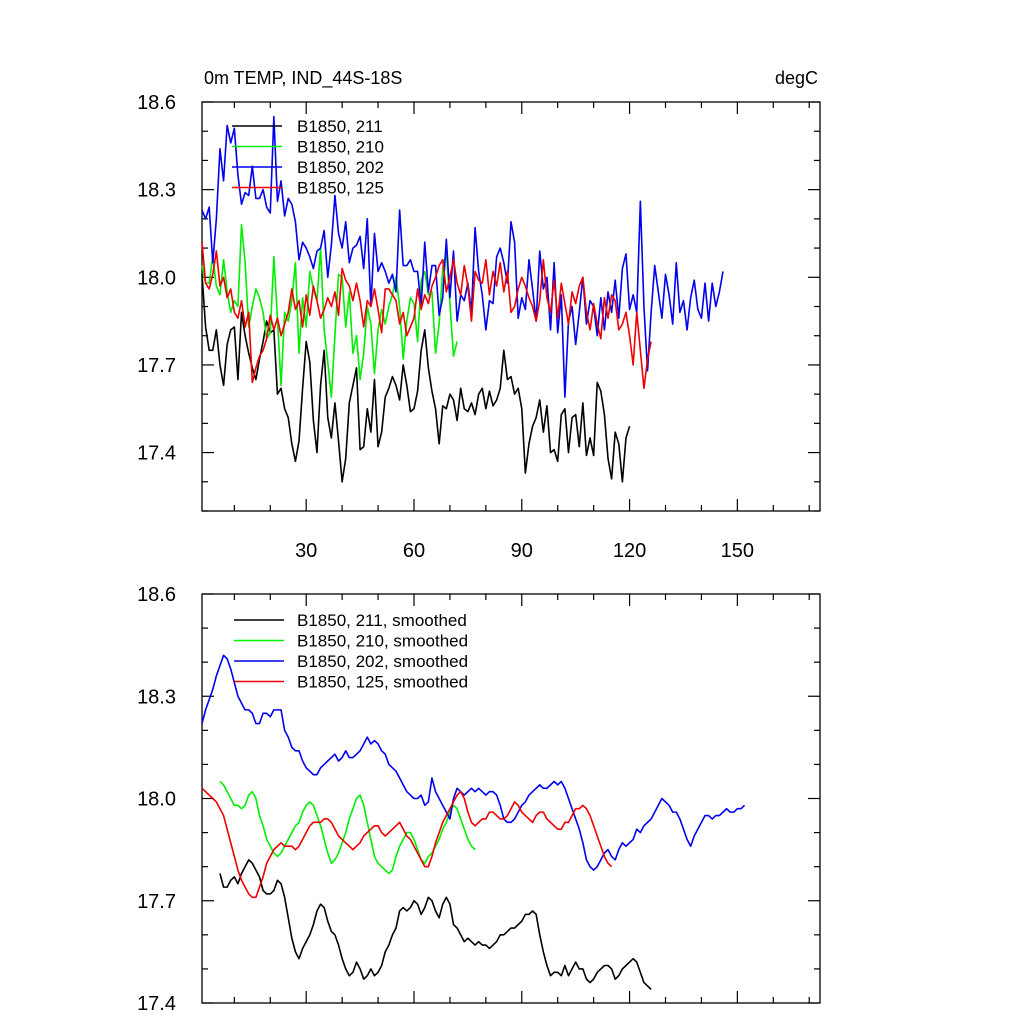 This screenshot has height=1024, width=1024. I want to click on legend-label: B1850, 210, smoothed, so click(382, 641).